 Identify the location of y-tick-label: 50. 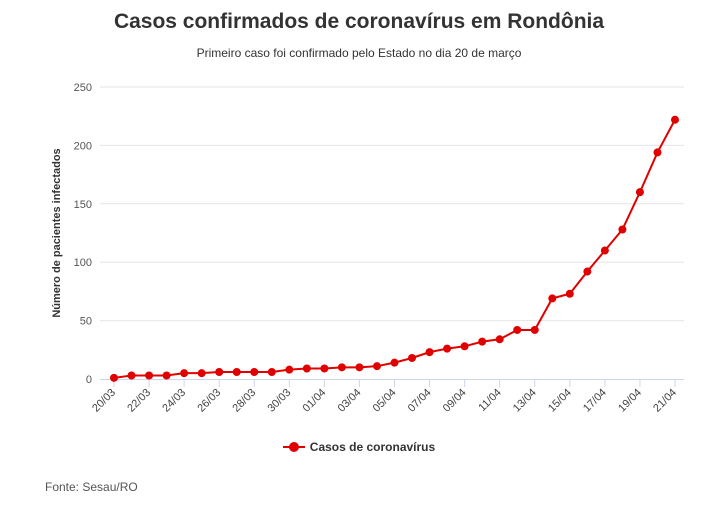
(86, 322).